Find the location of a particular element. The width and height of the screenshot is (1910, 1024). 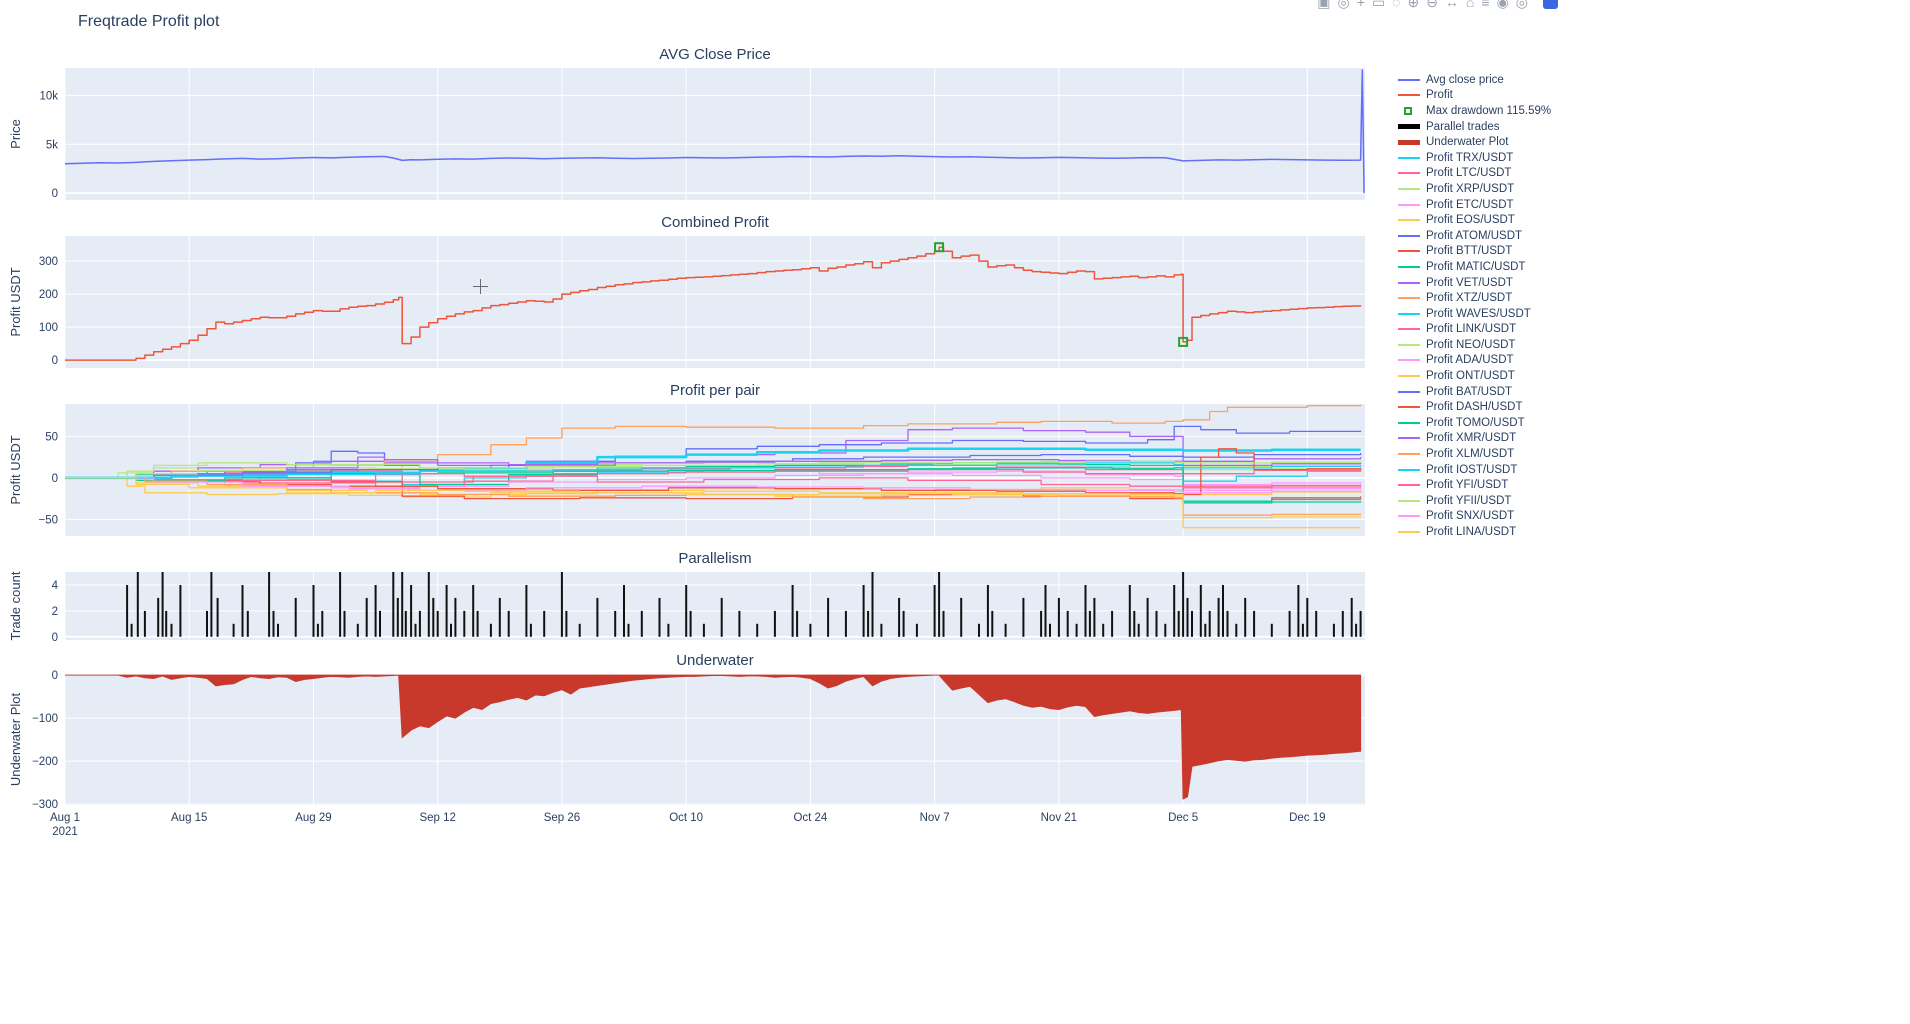

legend-label: Profit ADA/USDT is located at coordinates (1470, 360).